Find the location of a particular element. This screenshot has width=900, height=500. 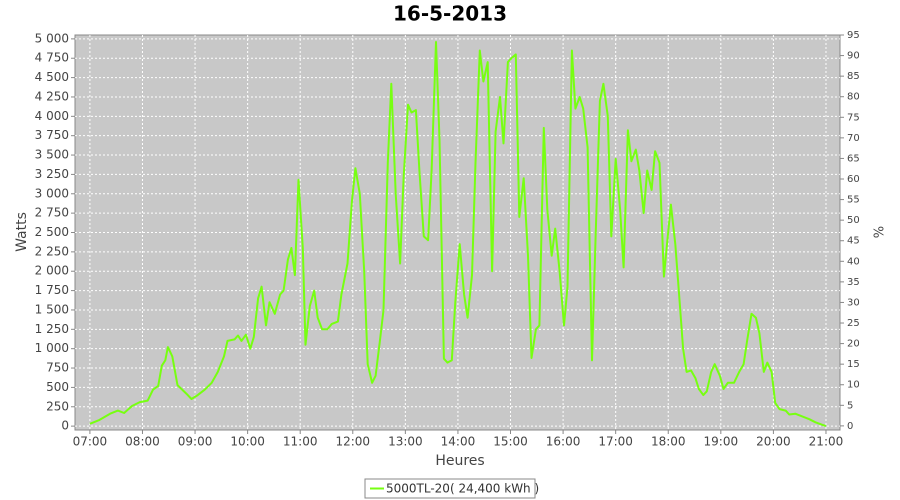

y-tick-label: 1 250 is located at coordinates (52, 329).